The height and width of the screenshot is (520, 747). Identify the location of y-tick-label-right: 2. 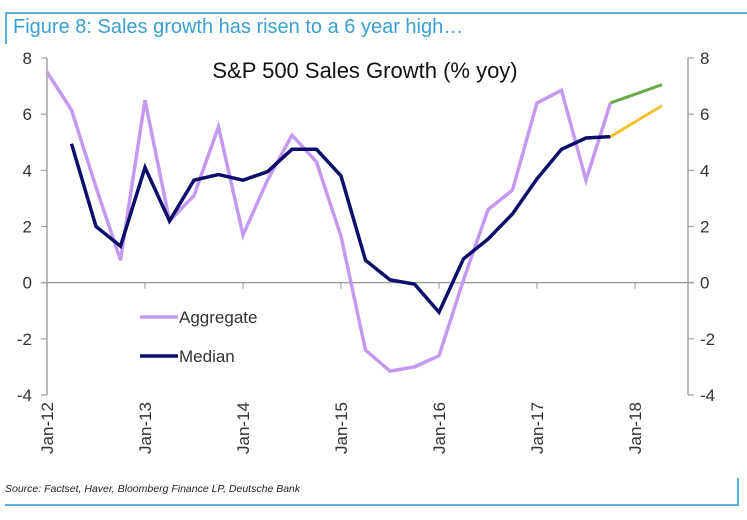
(704, 227).